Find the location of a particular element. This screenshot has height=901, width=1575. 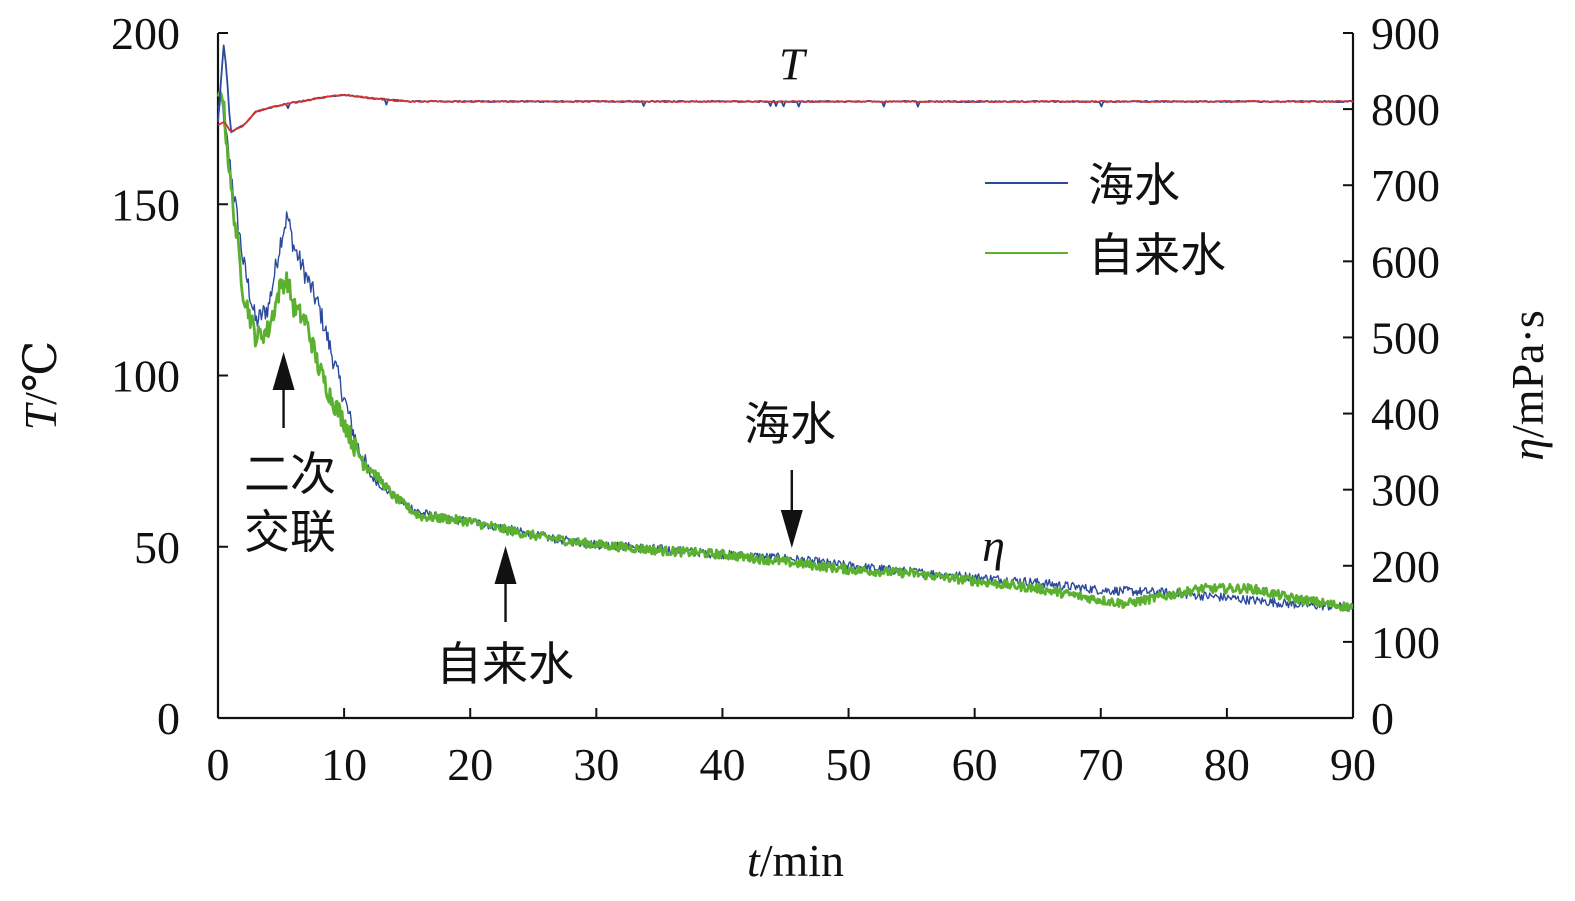

series-temperature-tapwater-temp is located at coordinates (785, 113).